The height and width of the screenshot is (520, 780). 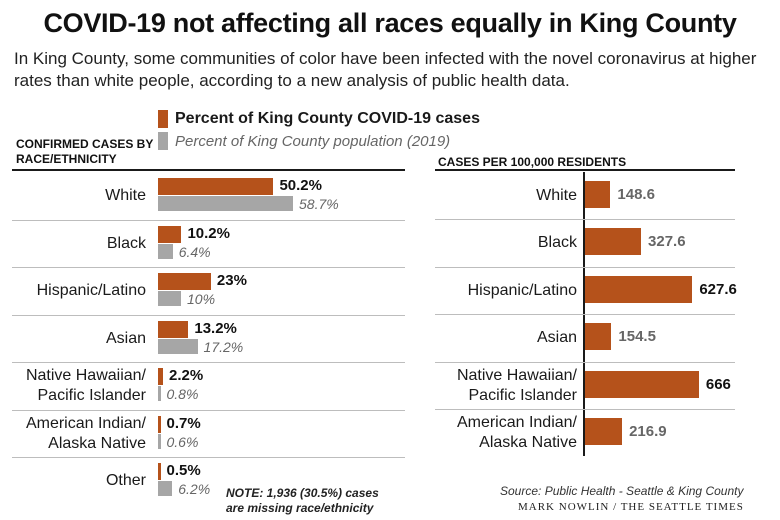 What do you see at coordinates (170, 234) in the screenshot?
I see `bar-cases-black` at bounding box center [170, 234].